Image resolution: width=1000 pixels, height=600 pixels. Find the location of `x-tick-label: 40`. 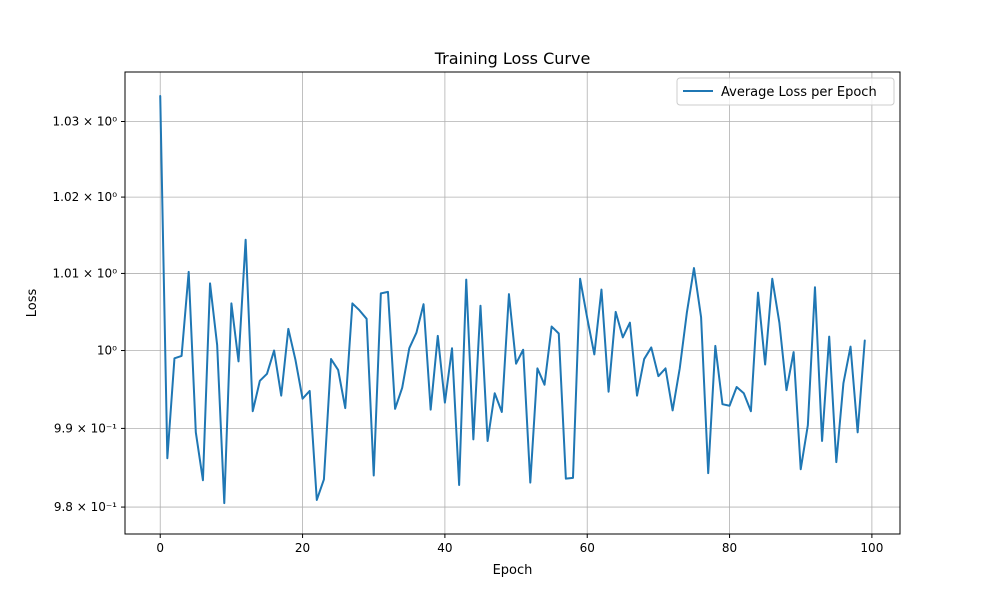

x-tick-label: 40 is located at coordinates (444, 548).